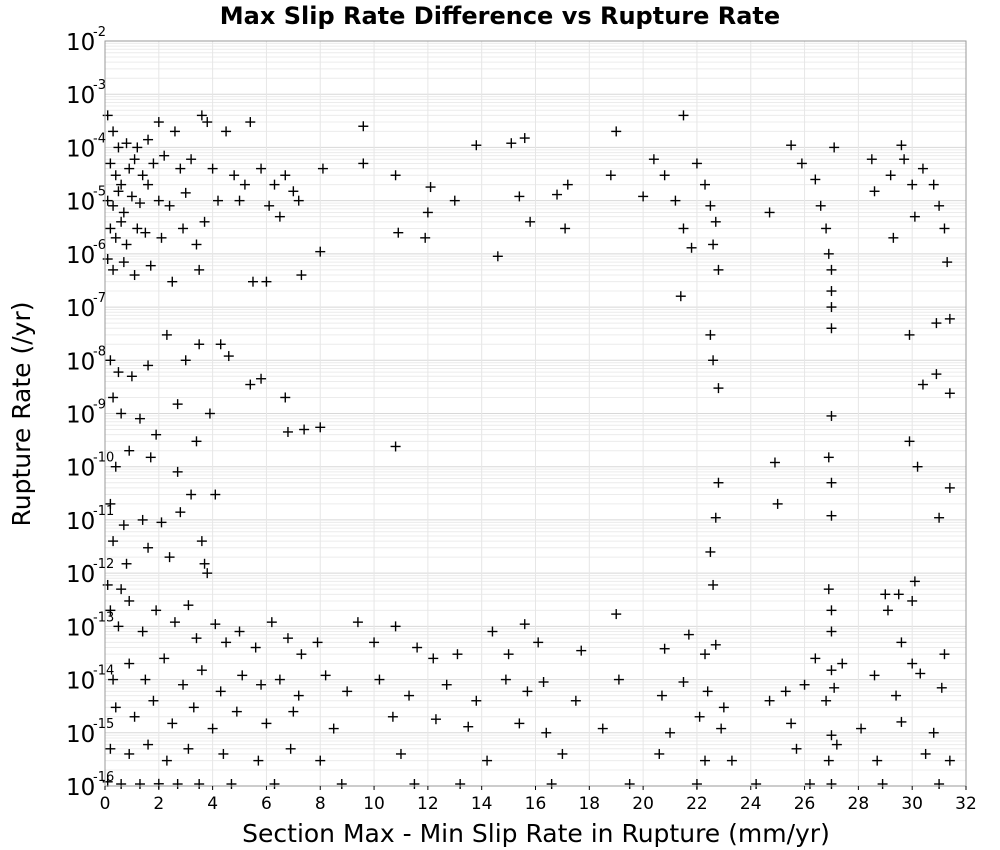 This screenshot has height=850, width=1000. What do you see at coordinates (99, 245) in the screenshot?
I see `y-tick-exponent: -6` at bounding box center [99, 245].